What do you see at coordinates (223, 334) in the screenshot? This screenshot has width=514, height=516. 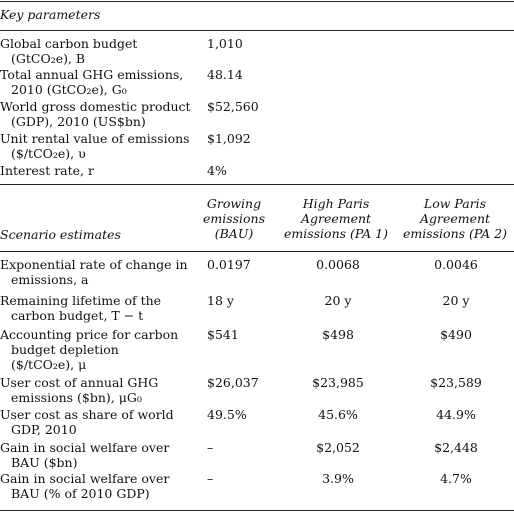 I see `value-bau: $541` at bounding box center [223, 334].